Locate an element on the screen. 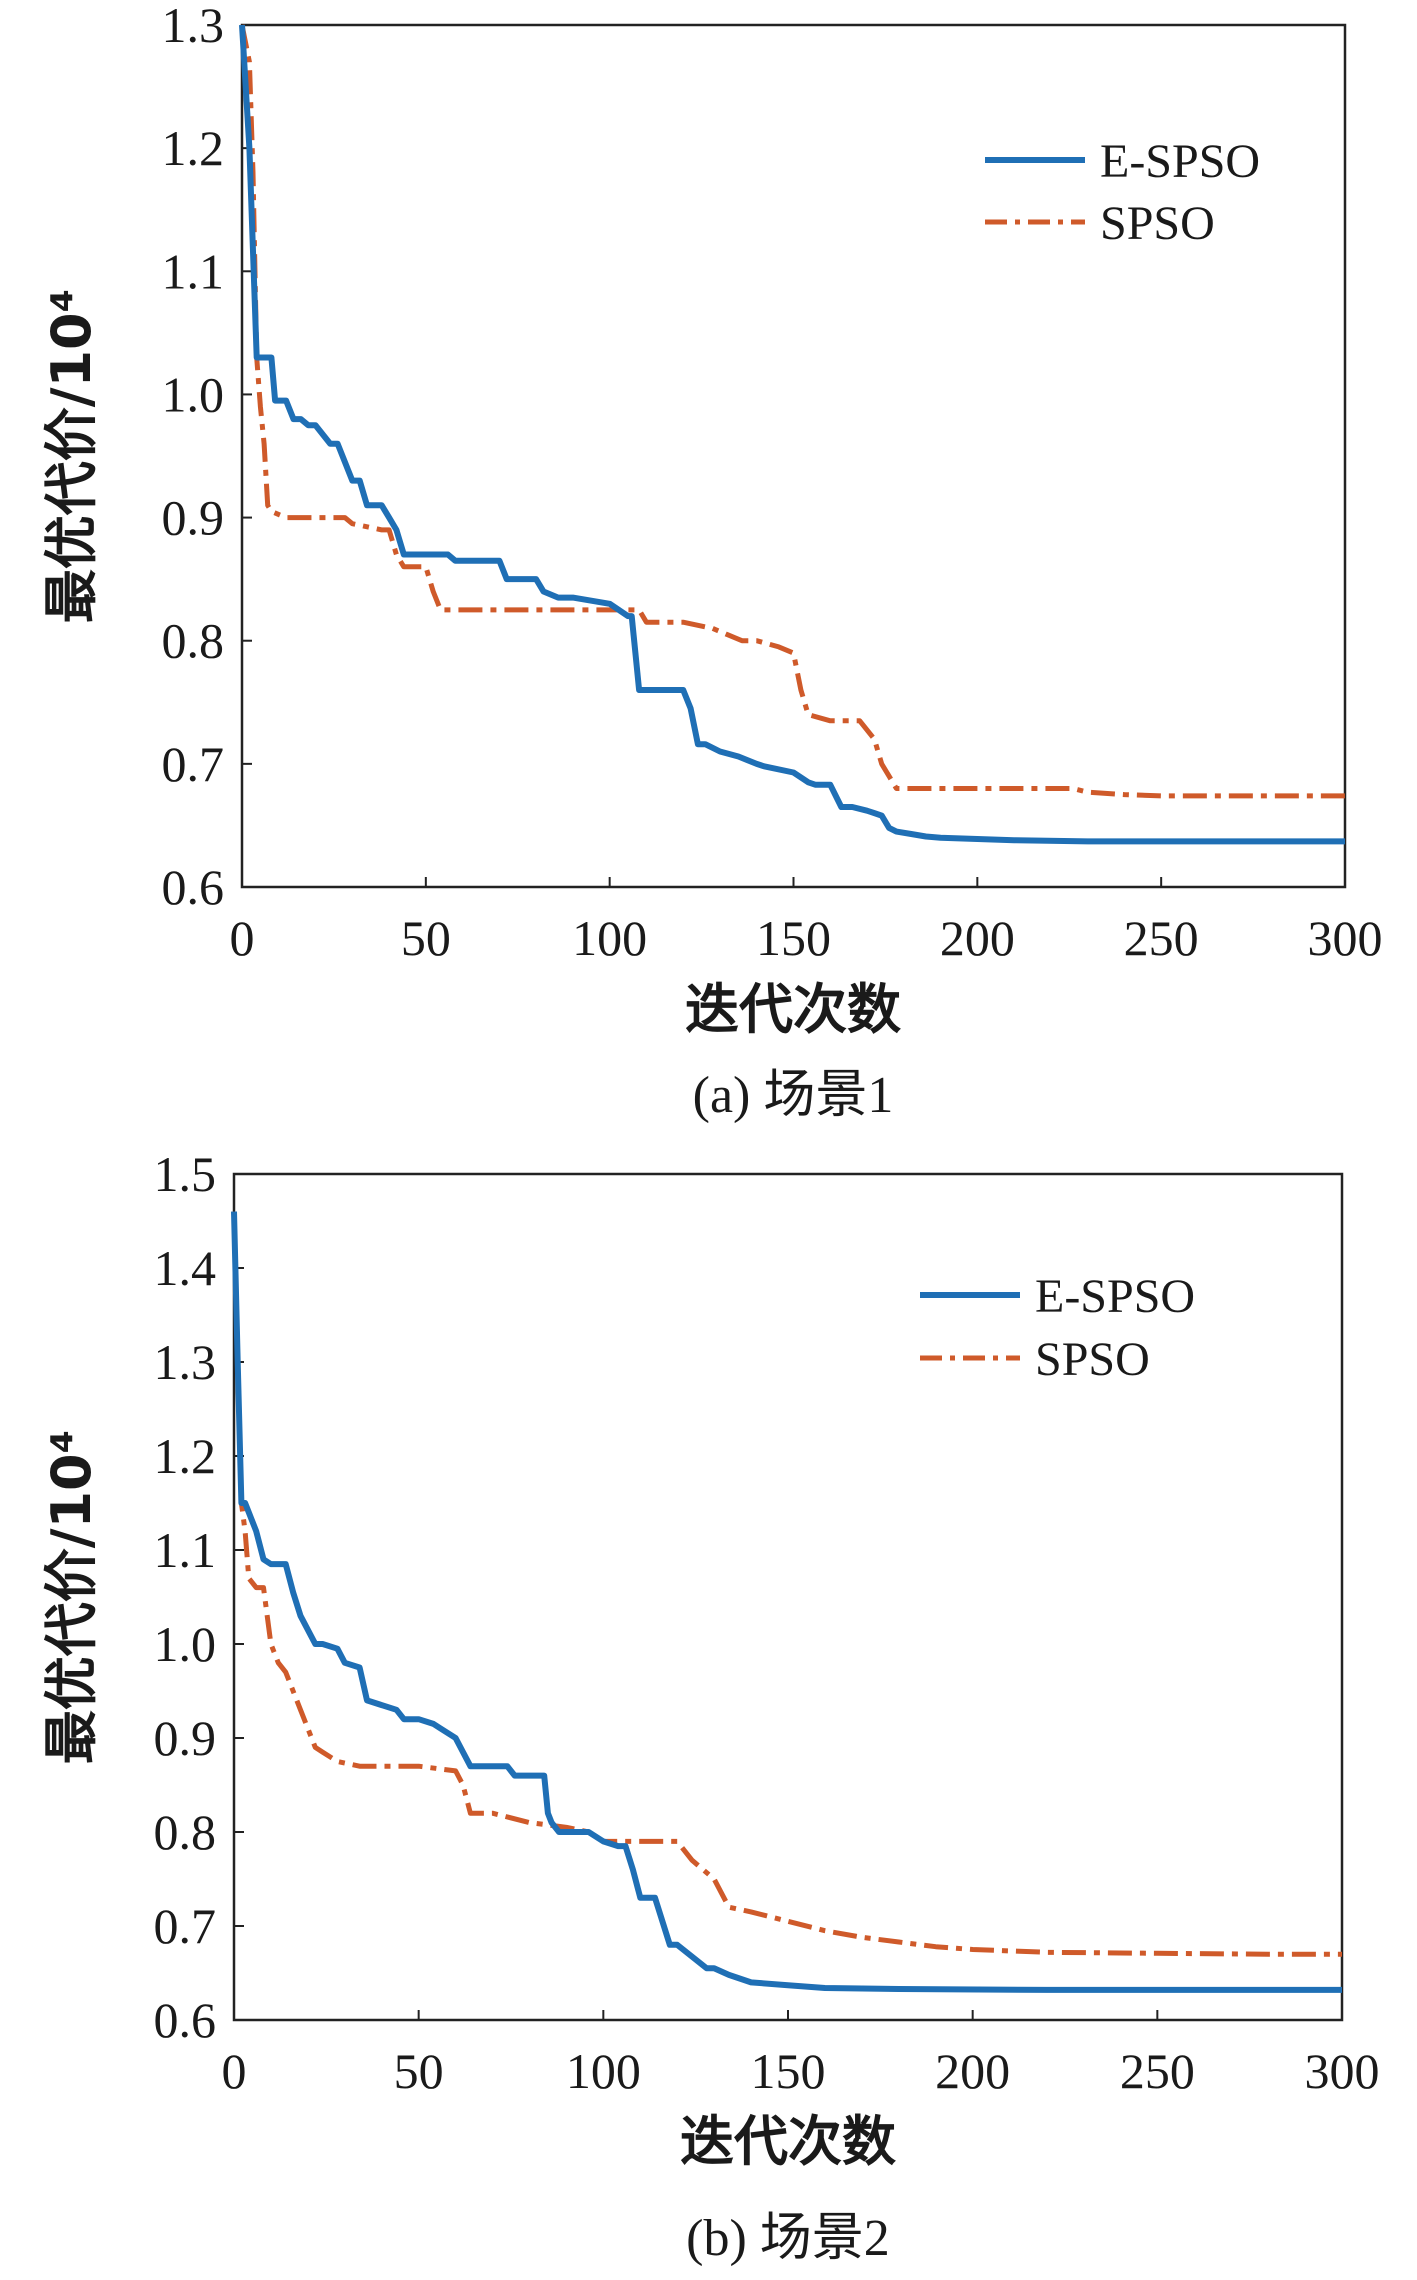  panel-b-y-tick-label: 1.1 is located at coordinates (185, 1550).